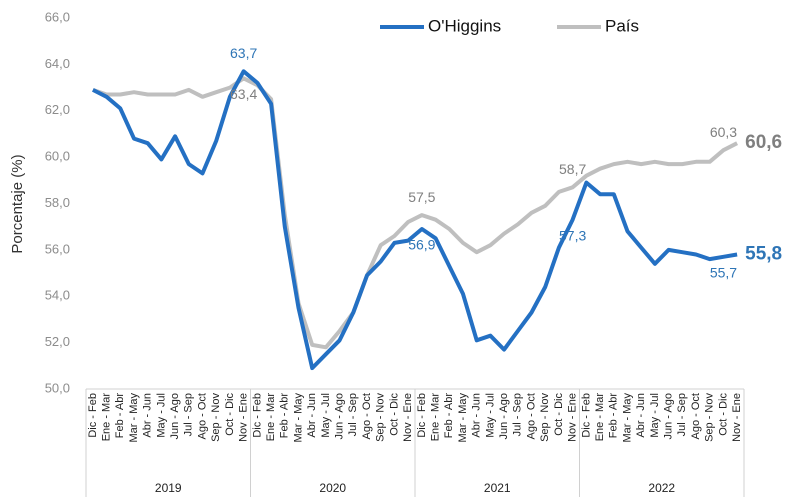 The width and height of the screenshot is (786, 497). What do you see at coordinates (421, 197) in the screenshot?
I see `data-label: 57,5` at bounding box center [421, 197].